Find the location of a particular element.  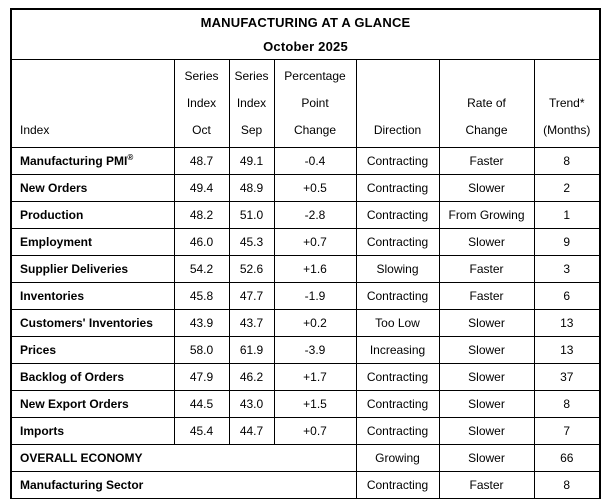

cell-series-oct: 47.9 is located at coordinates (201, 377).